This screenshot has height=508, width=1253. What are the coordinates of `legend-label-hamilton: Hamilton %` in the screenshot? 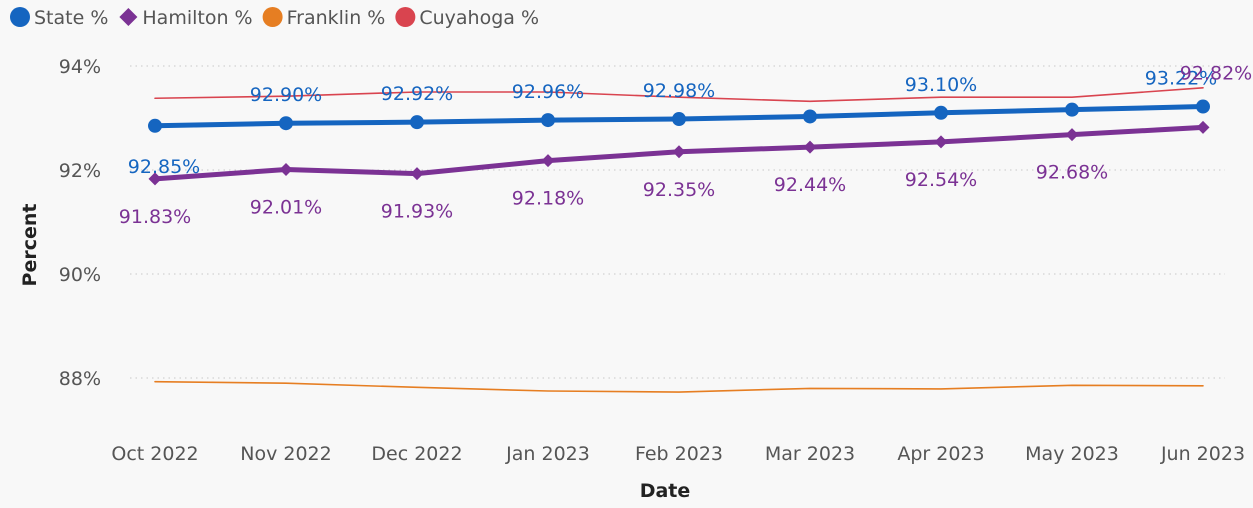 It's located at (197, 18).